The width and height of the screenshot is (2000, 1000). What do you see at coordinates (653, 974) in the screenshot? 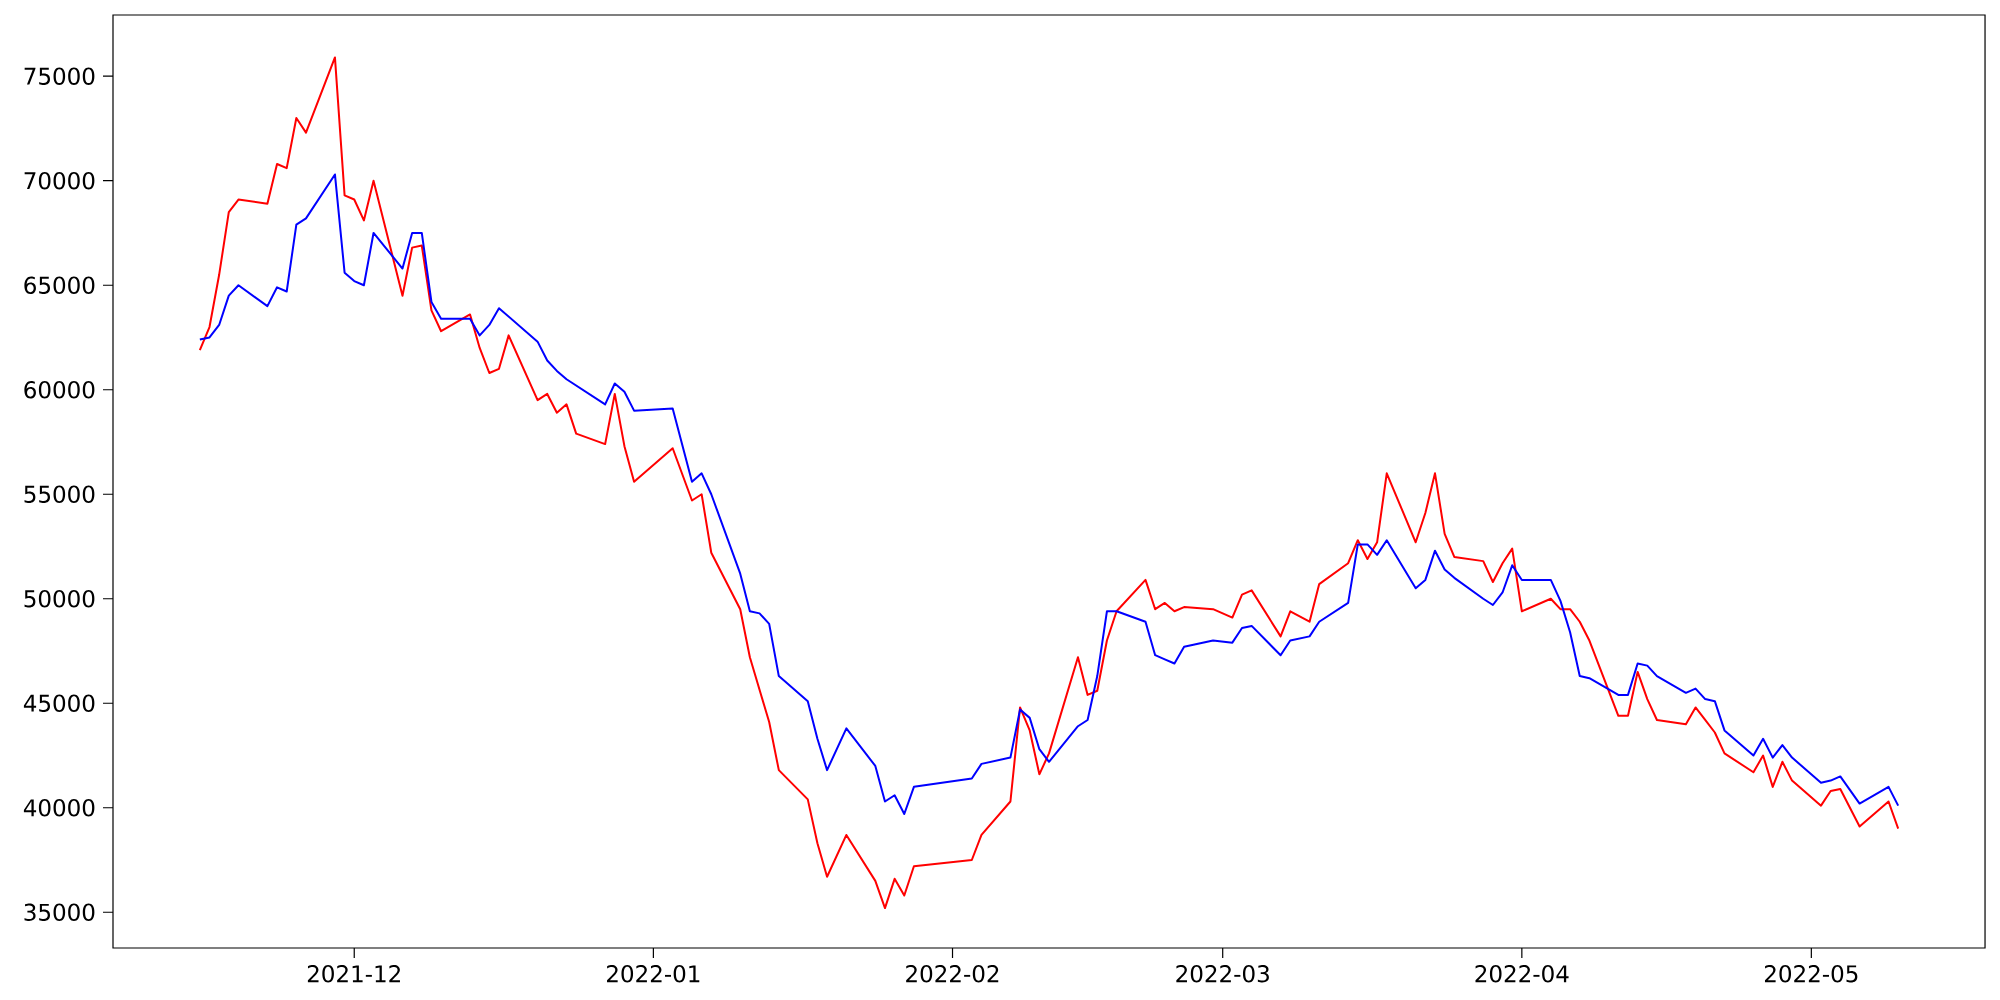
I see `x-tick-label: 2022-01` at bounding box center [653, 974].